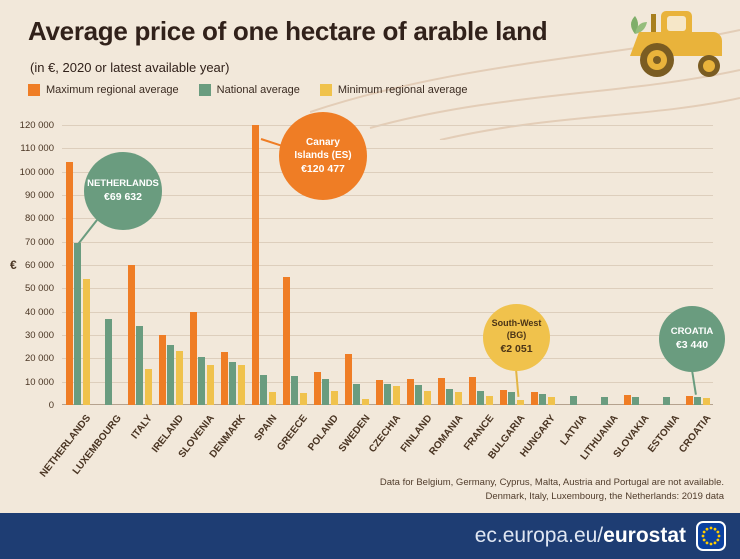 Image resolution: width=740 pixels, height=559 pixels. I want to click on legend-label: Maximum regional average, so click(112, 90).